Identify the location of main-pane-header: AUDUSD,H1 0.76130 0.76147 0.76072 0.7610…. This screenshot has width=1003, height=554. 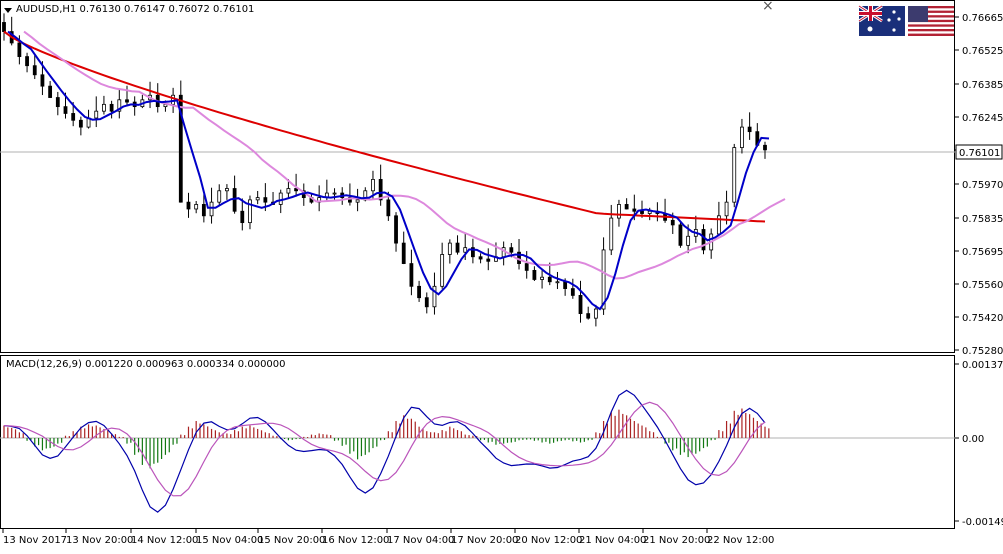
(135, 9).